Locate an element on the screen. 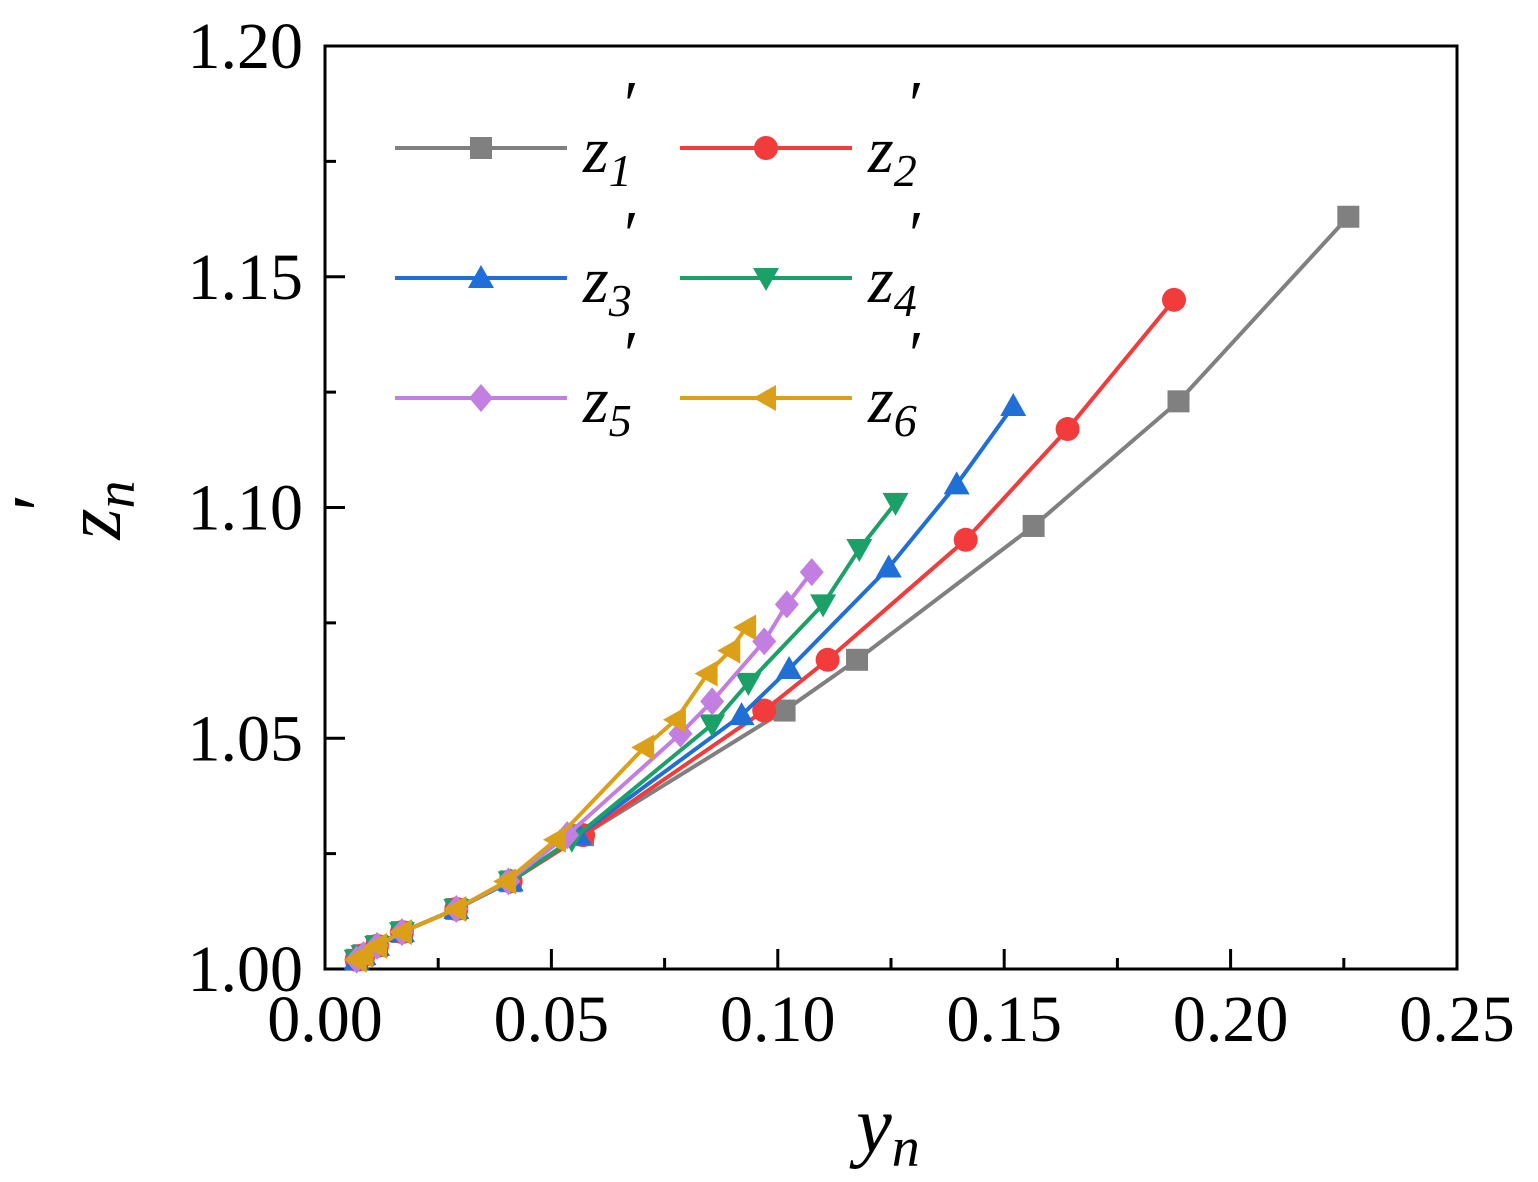  x-tick-label: 0.00 is located at coordinates (325, 1019).